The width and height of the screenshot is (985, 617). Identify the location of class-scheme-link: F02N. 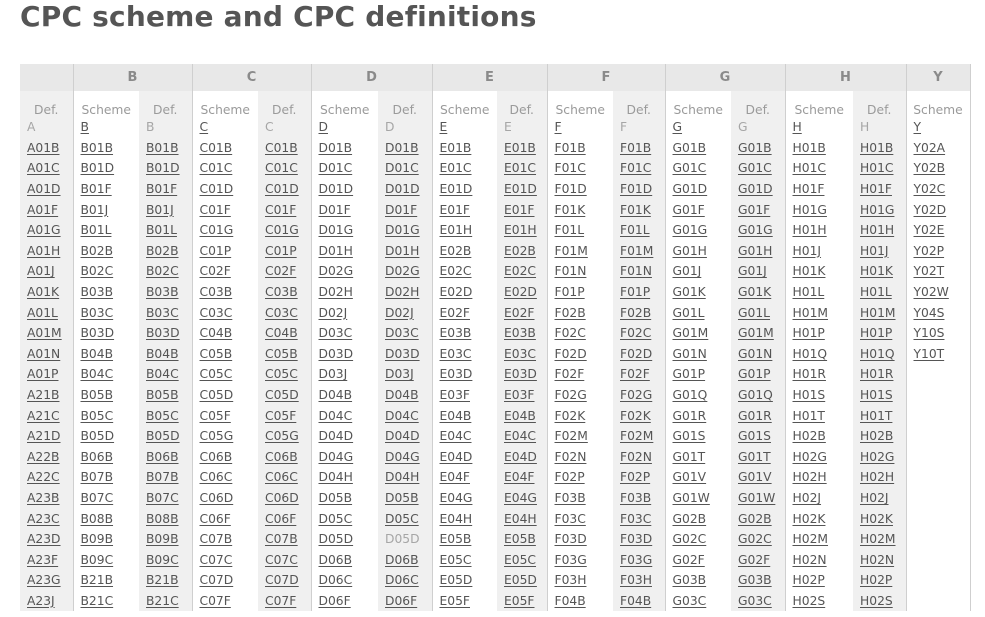
(570, 456).